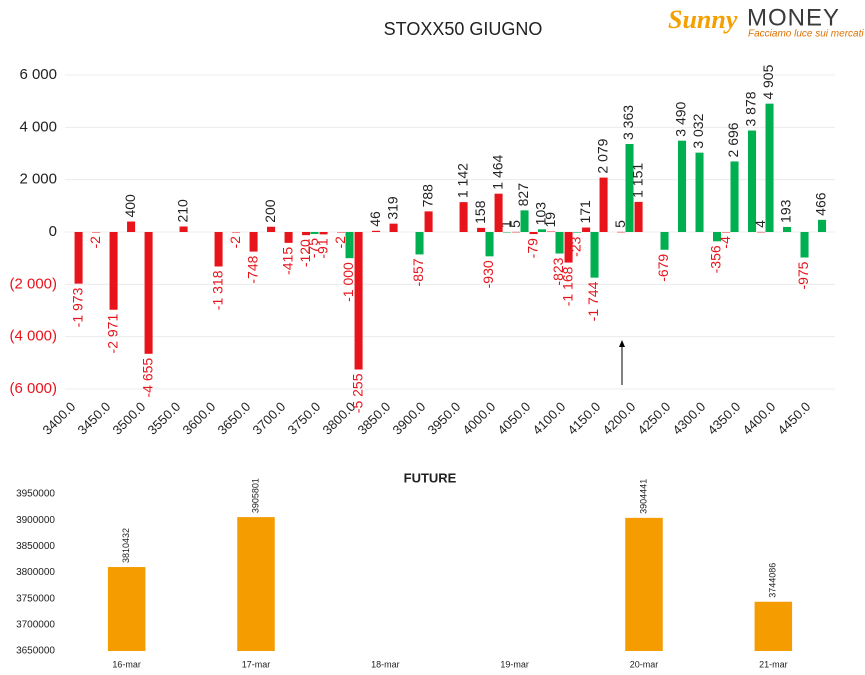  I want to click on data-label: -75, so click(313, 248).